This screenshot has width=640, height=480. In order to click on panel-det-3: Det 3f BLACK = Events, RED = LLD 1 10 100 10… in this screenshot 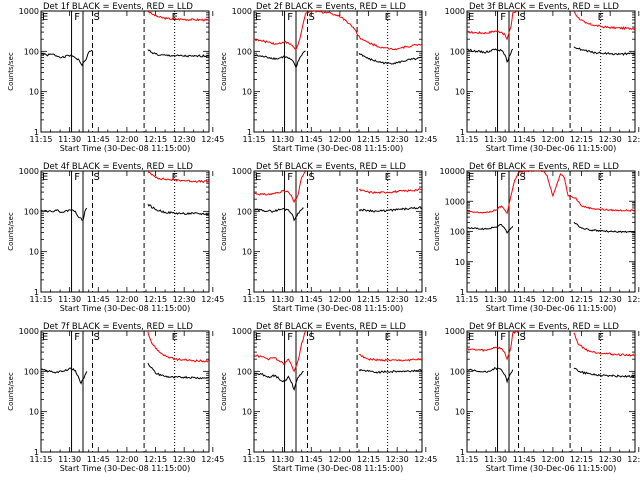, I will do `click(536, 77)`.